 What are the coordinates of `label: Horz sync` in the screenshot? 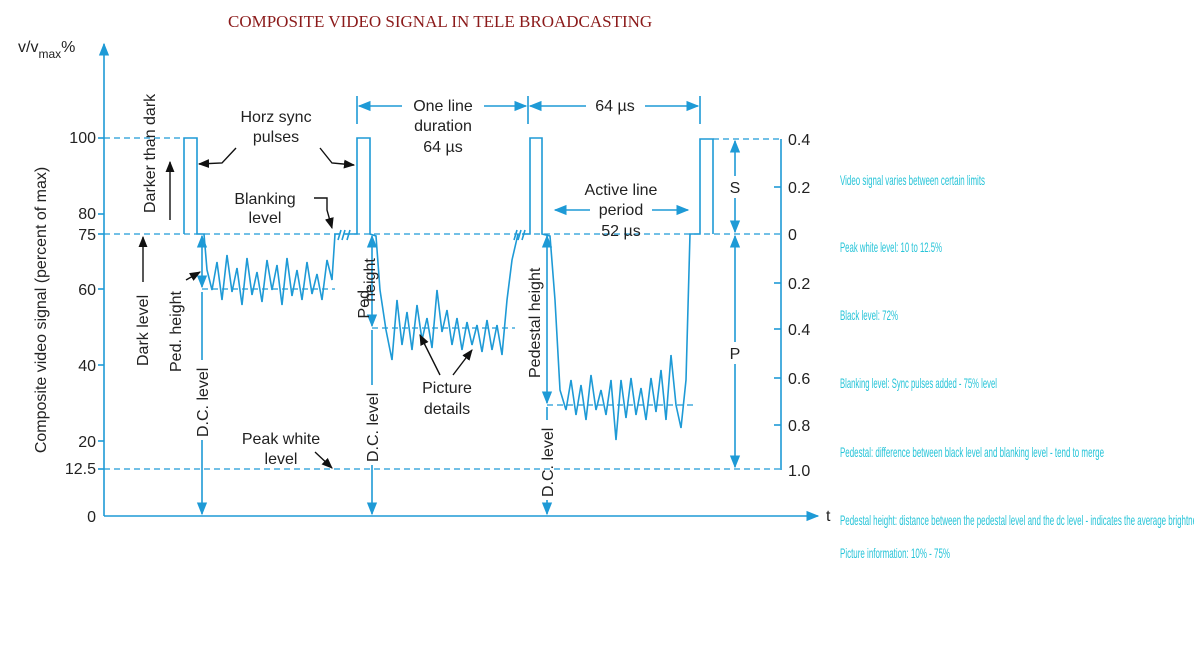 It's located at (275, 117).